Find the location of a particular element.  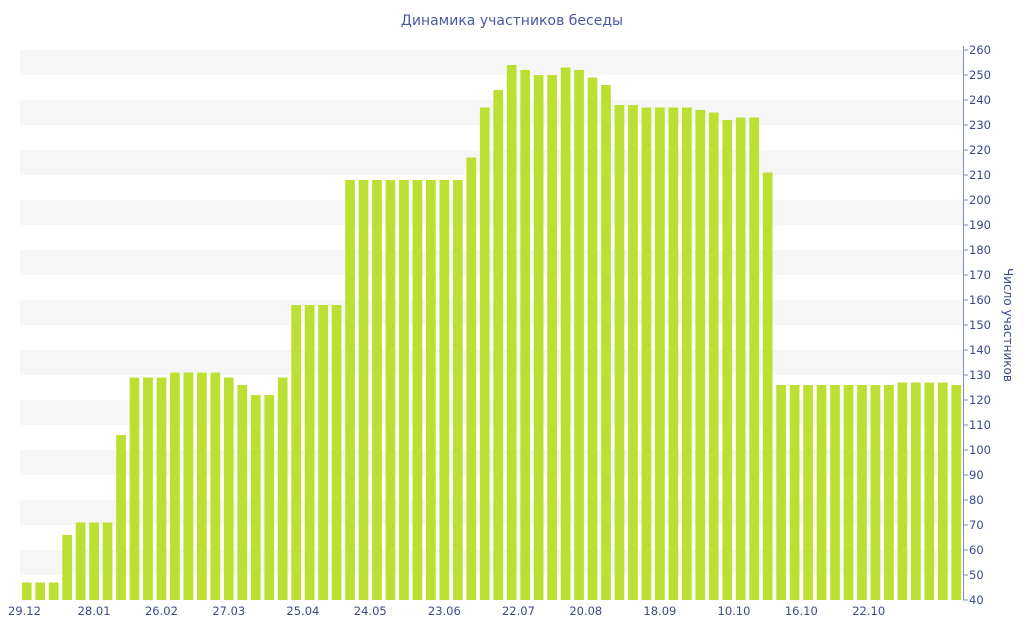

y-tick-label: 150 is located at coordinates (980, 325).